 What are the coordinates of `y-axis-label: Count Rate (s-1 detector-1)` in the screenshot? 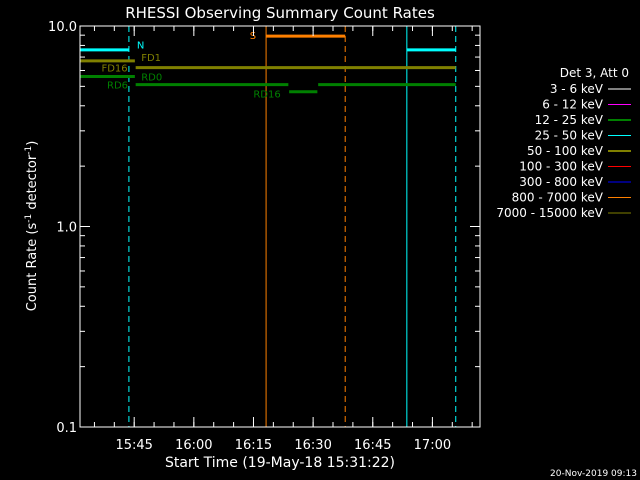 It's located at (32, 226).